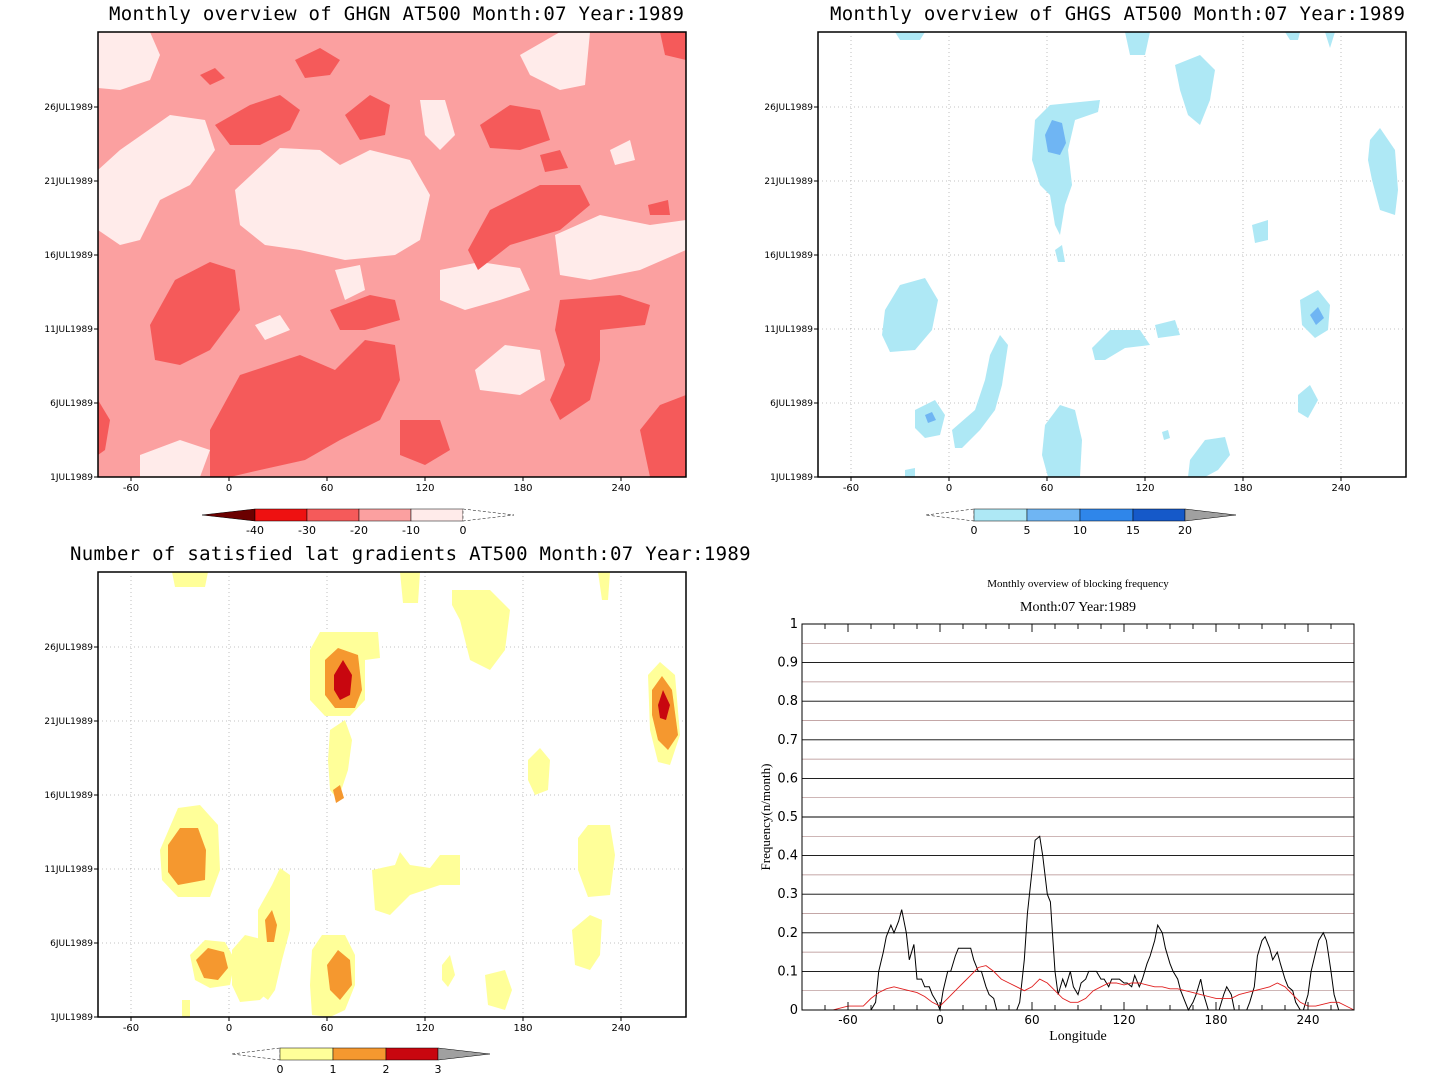  What do you see at coordinates (787, 971) in the screenshot?
I see `y-tick-label: 0.1` at bounding box center [787, 971].